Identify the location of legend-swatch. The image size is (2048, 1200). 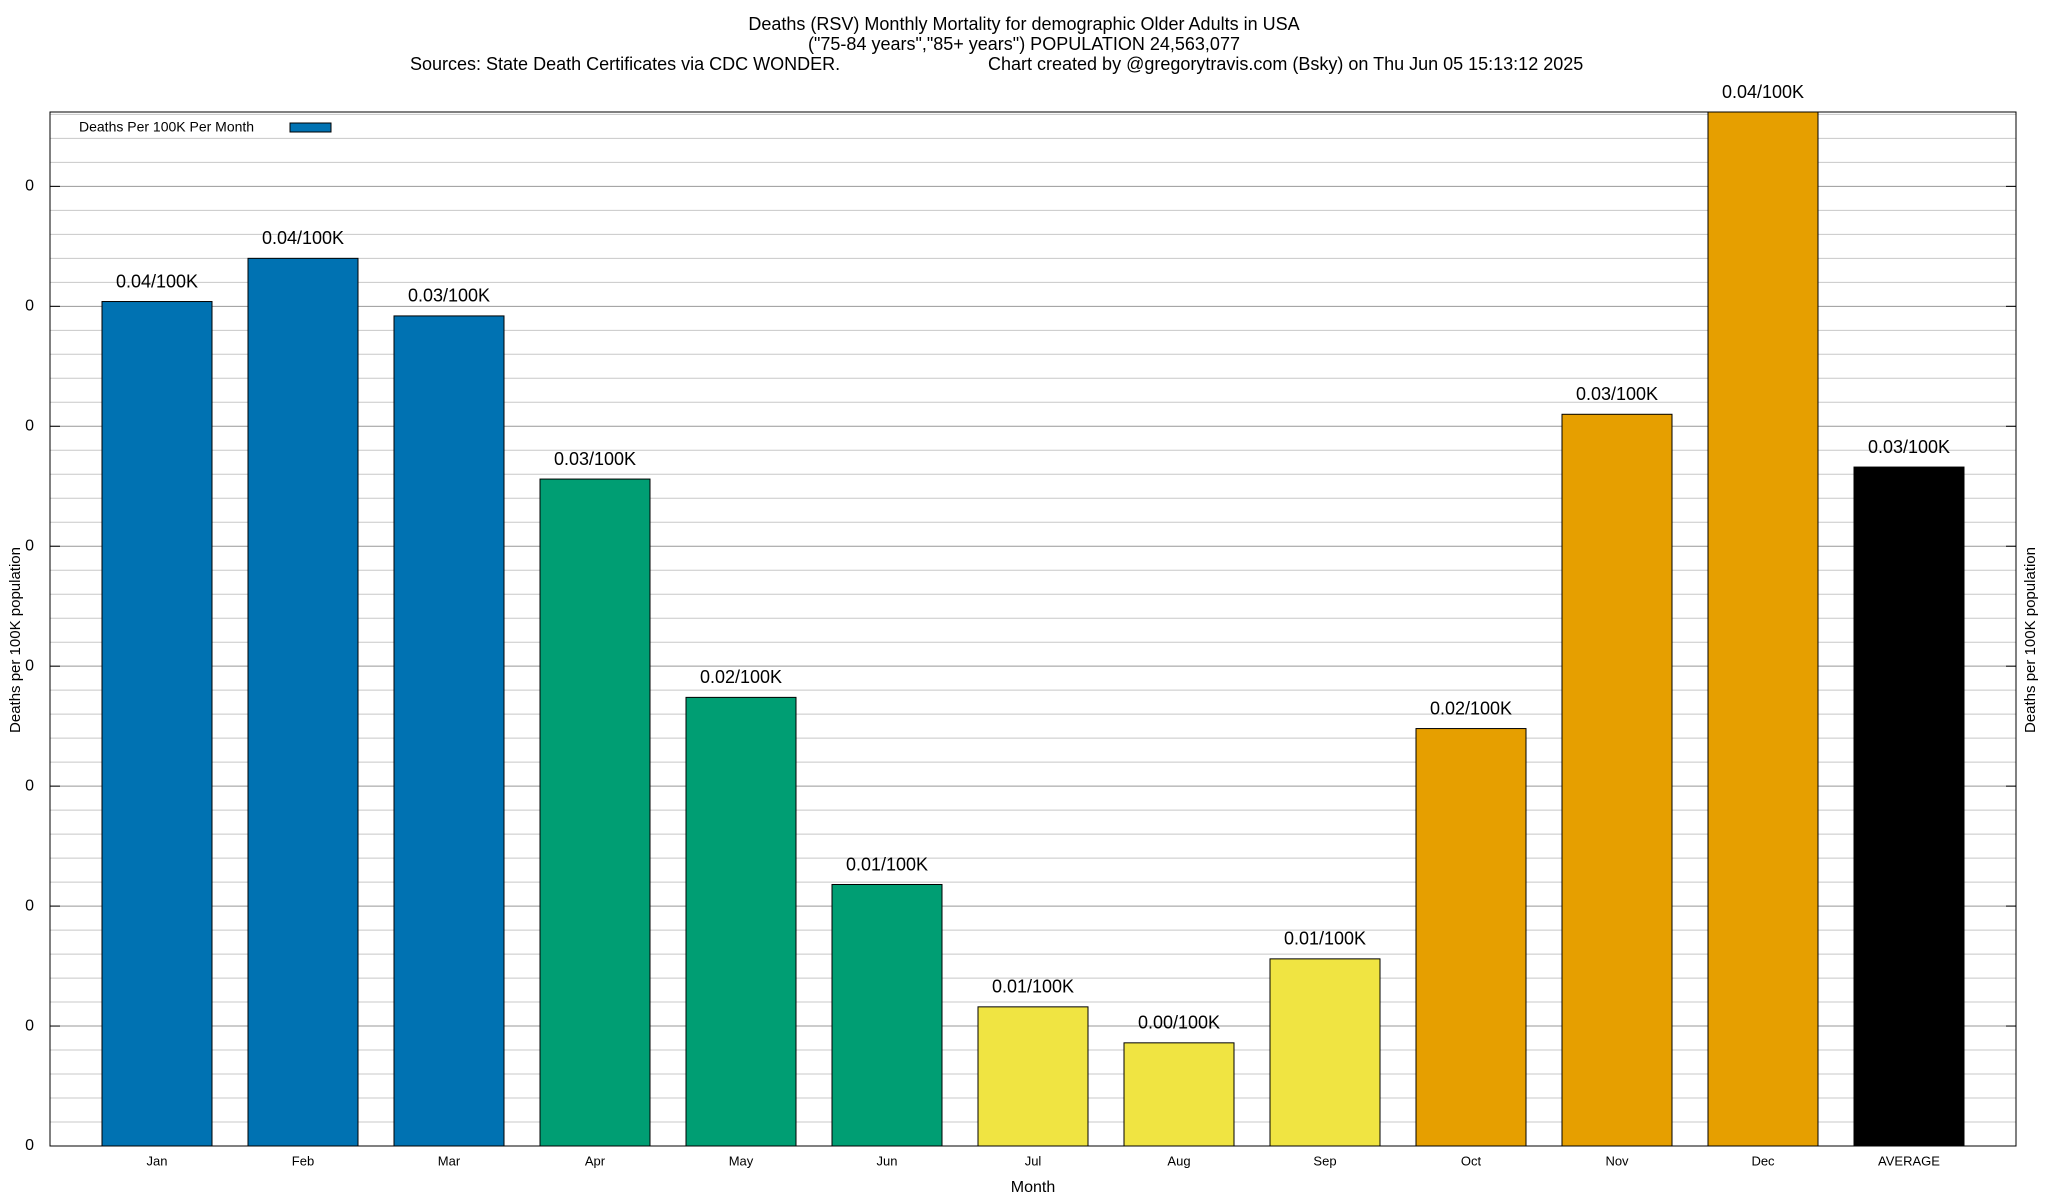
(310, 127).